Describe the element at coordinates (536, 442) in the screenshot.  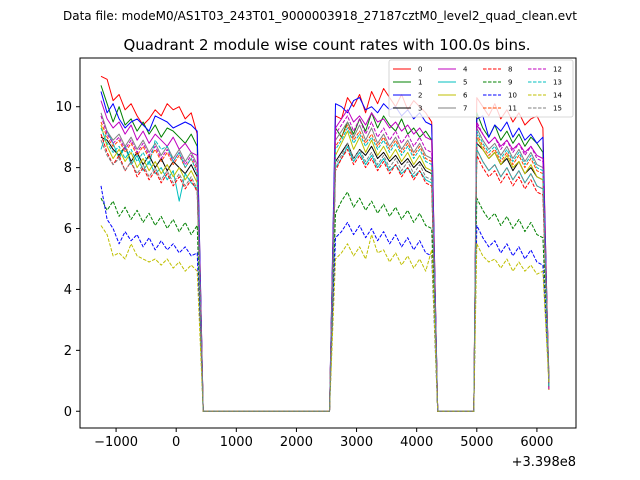
I see `x-tick-label: 6000` at that location.